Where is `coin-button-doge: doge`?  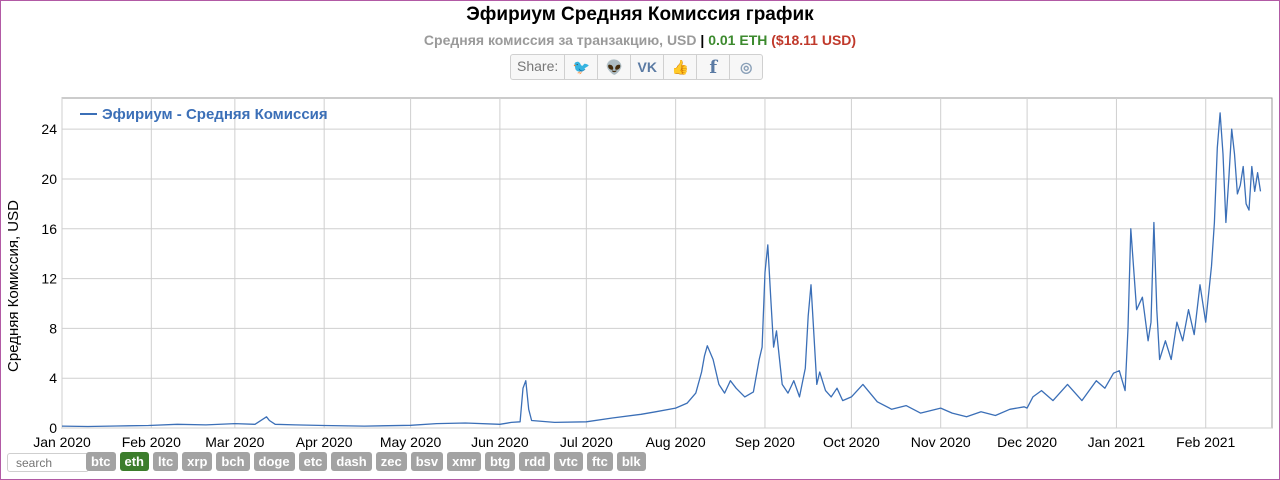 coin-button-doge: doge is located at coordinates (274, 461).